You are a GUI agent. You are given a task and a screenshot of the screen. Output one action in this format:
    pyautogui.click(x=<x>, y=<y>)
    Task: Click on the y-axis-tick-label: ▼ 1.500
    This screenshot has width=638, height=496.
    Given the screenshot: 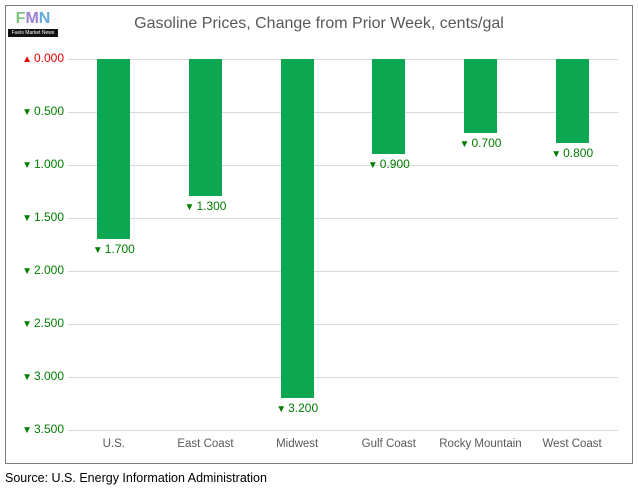 What is the action you would take?
    pyautogui.click(x=39, y=217)
    